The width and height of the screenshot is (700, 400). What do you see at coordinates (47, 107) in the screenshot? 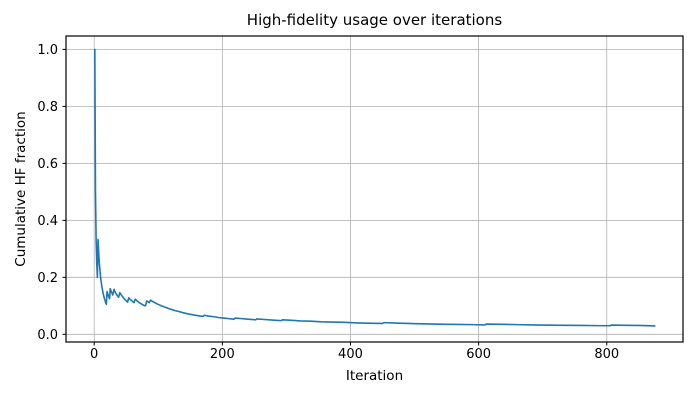
I see `y-tick-label: 0.8` at bounding box center [47, 107].